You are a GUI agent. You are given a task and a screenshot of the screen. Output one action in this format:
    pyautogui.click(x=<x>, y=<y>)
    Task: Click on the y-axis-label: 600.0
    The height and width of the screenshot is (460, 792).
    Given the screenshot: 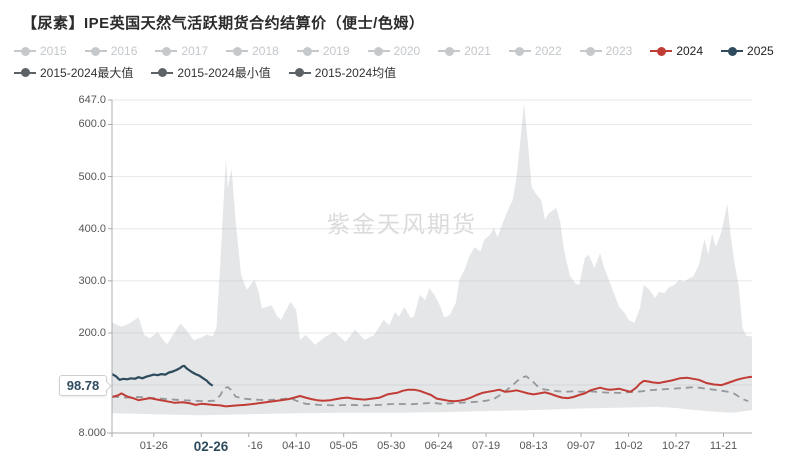 What is the action you would take?
    pyautogui.click(x=92, y=124)
    